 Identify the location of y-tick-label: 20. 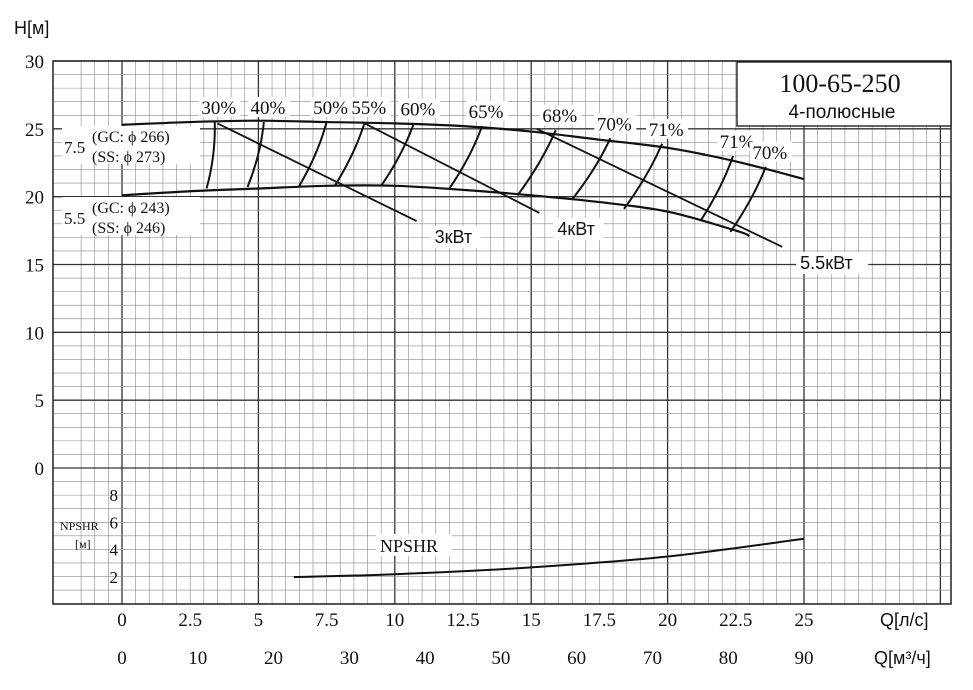
(34, 198).